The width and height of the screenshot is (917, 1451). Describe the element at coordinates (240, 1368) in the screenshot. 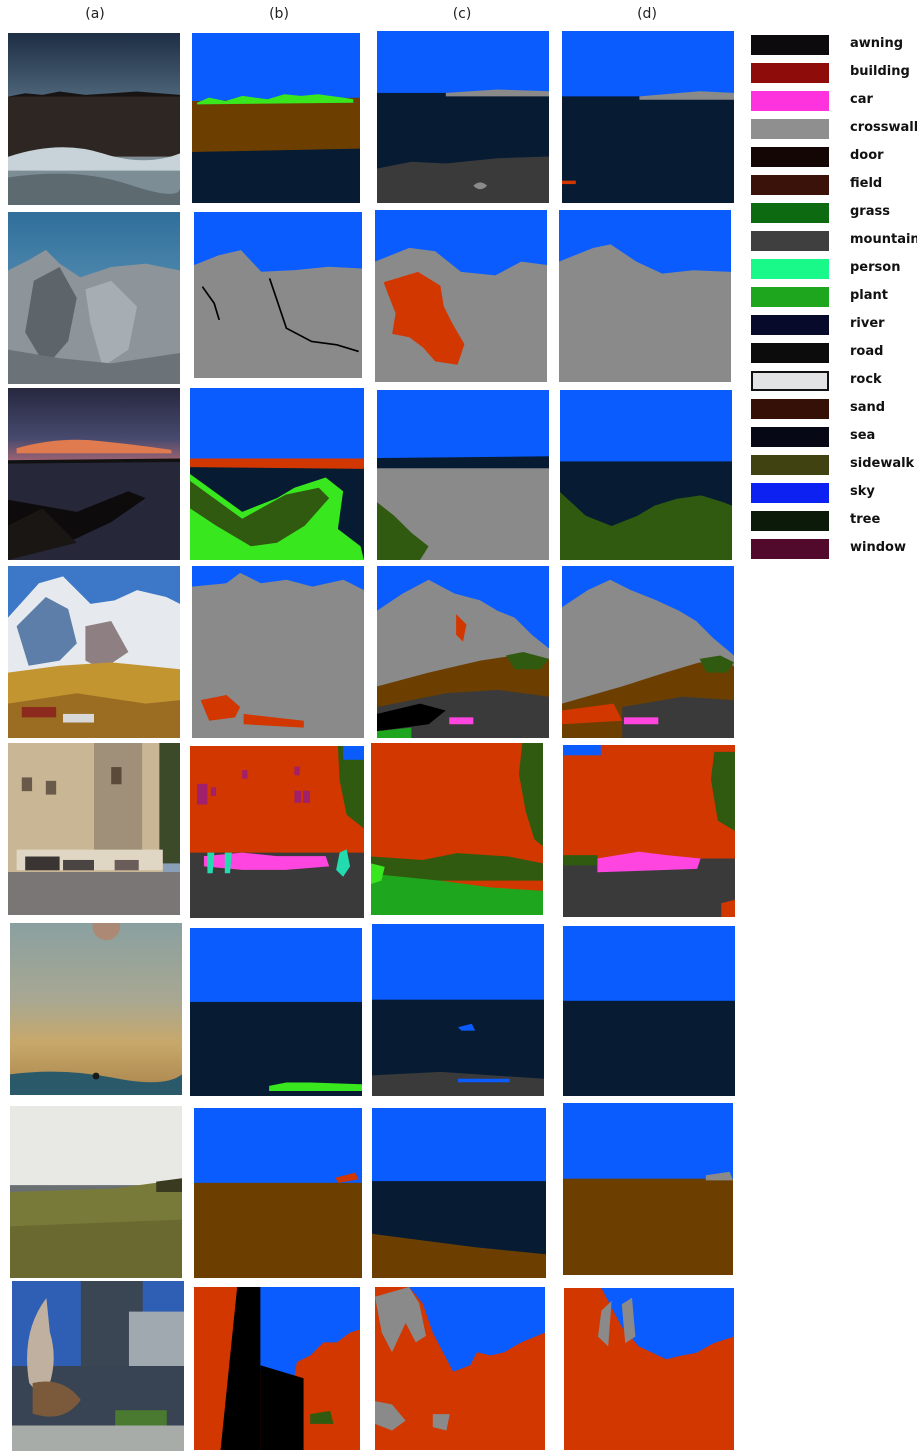

I see `region-black` at that location.